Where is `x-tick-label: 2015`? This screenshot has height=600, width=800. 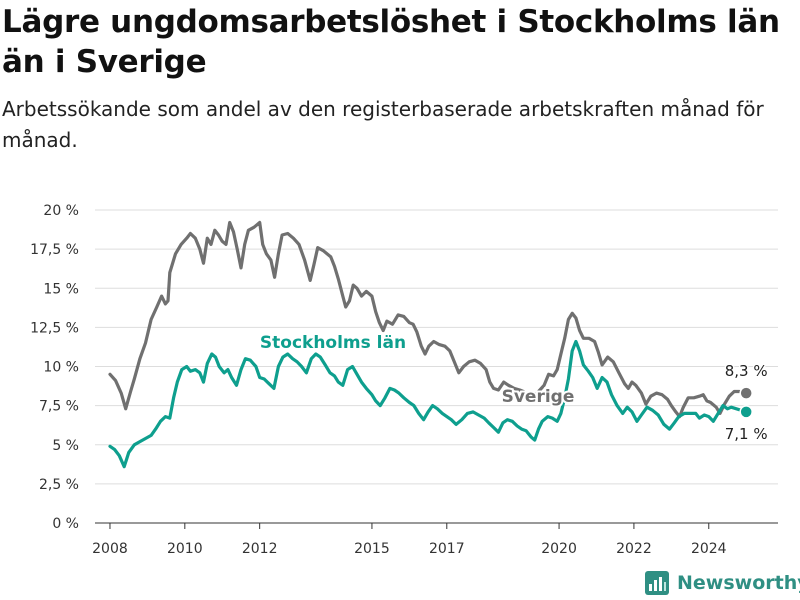 x-tick-label: 2015 is located at coordinates (372, 549).